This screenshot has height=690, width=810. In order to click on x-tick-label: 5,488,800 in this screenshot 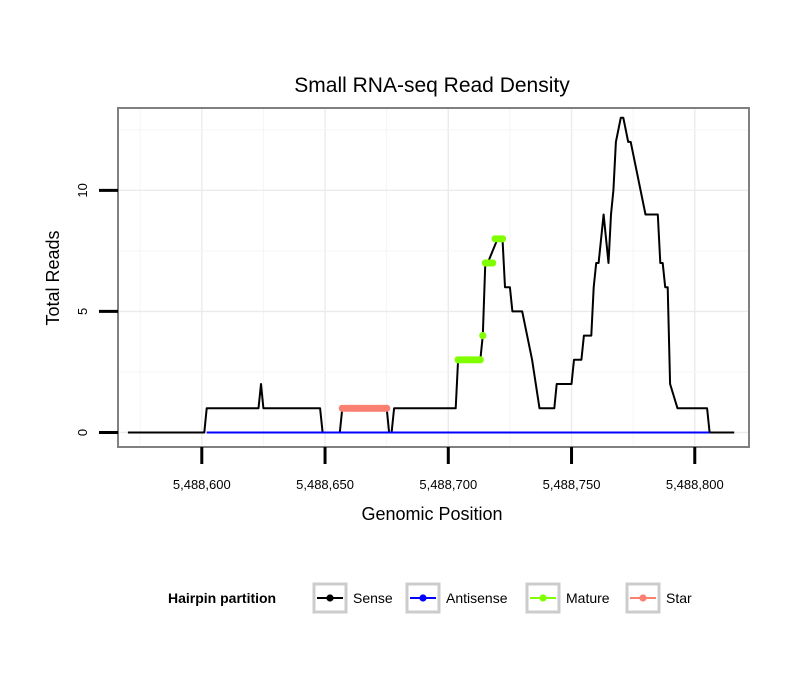, I will do `click(695, 484)`.